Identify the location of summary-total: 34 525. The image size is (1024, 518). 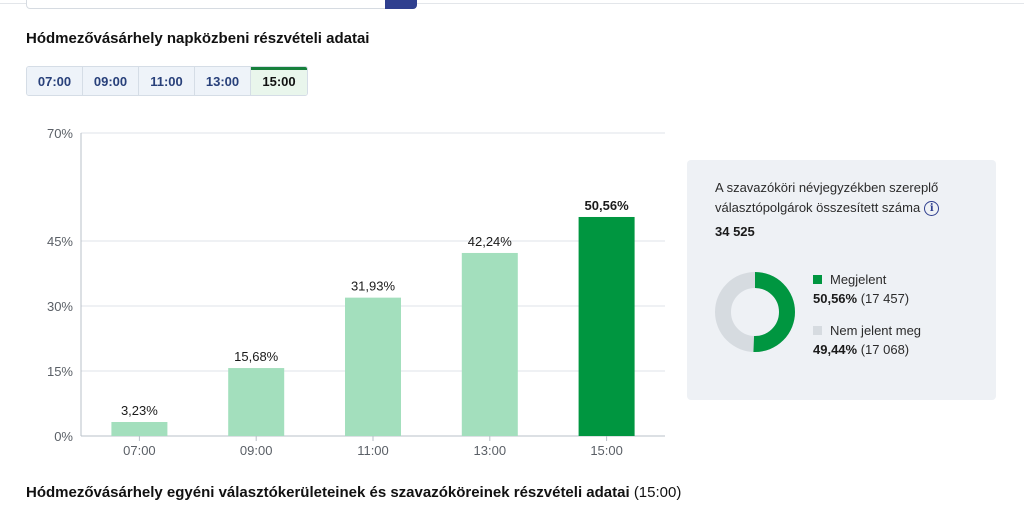
(735, 231).